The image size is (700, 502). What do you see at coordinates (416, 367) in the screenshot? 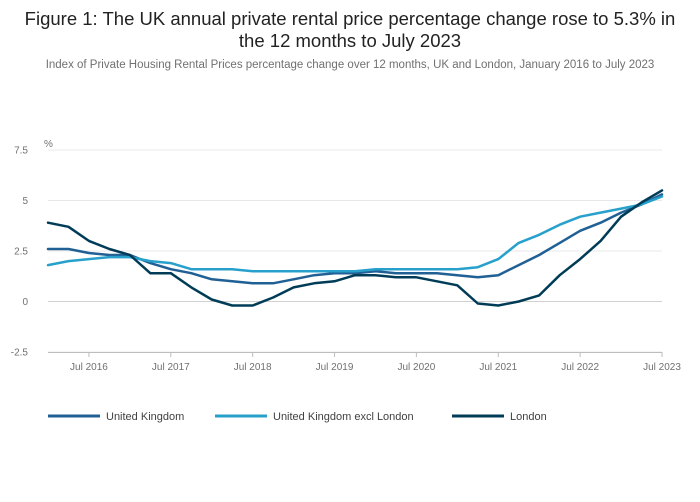
I see `x-tick-label: Jul 2020` at bounding box center [416, 367].